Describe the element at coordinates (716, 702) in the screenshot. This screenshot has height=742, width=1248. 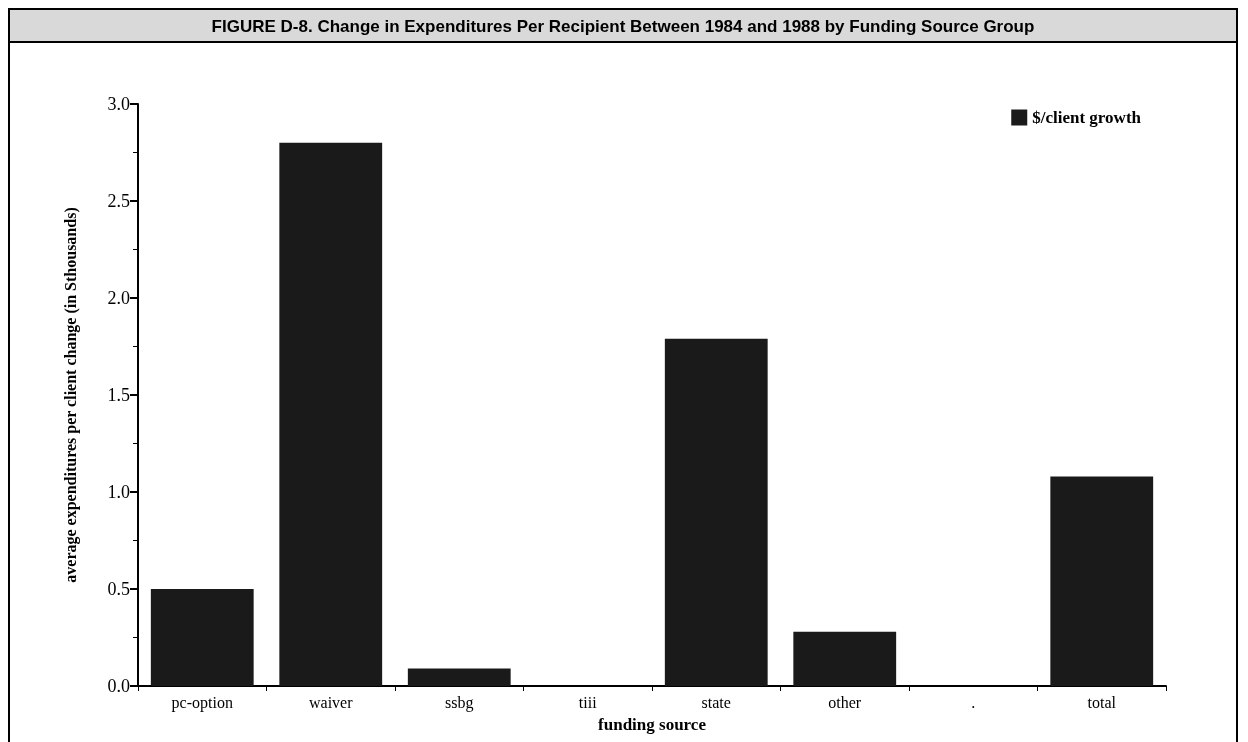
I see `x-tick-label: state` at that location.